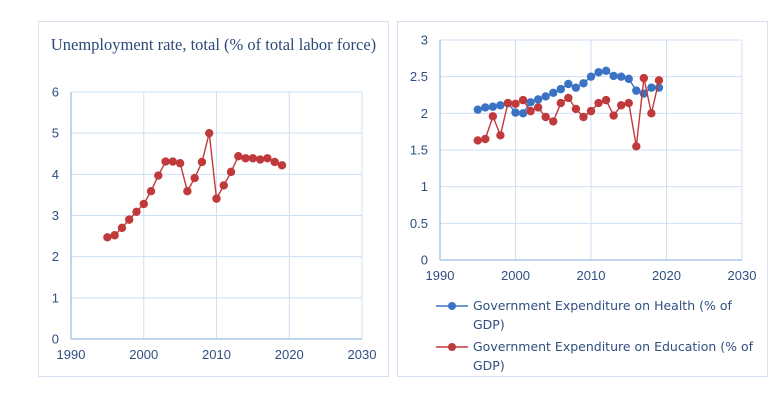  What do you see at coordinates (568, 112) in the screenshot?
I see `expenditure-series-1-line` at bounding box center [568, 112].